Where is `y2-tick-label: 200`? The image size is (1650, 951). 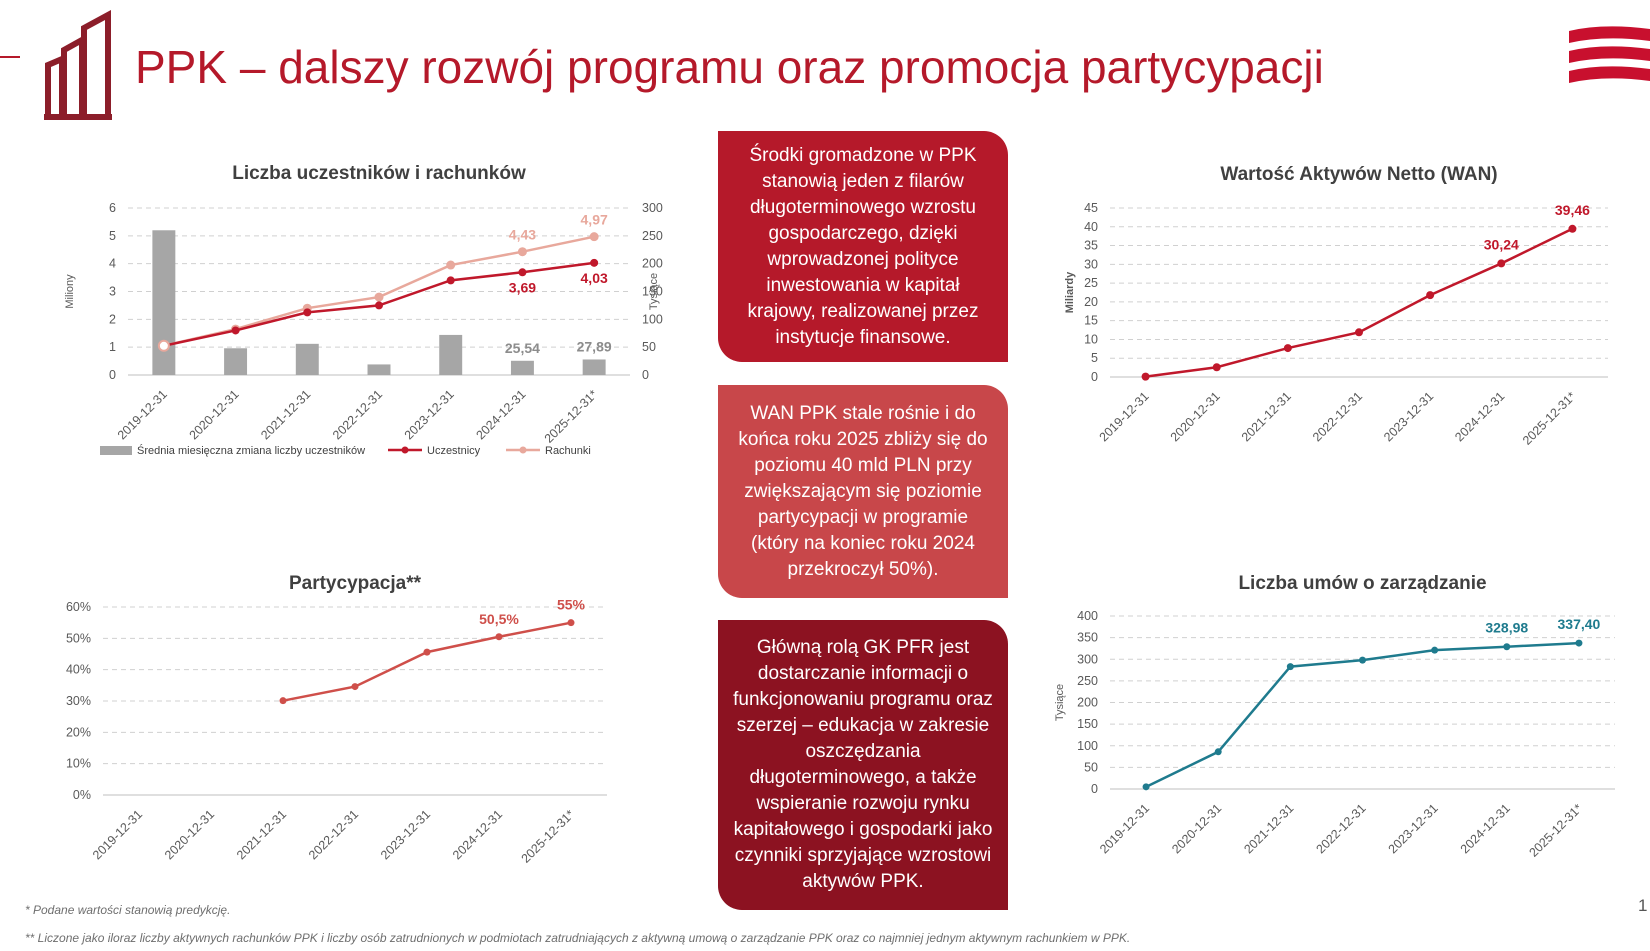 y2-tick-label: 200 is located at coordinates (652, 264).